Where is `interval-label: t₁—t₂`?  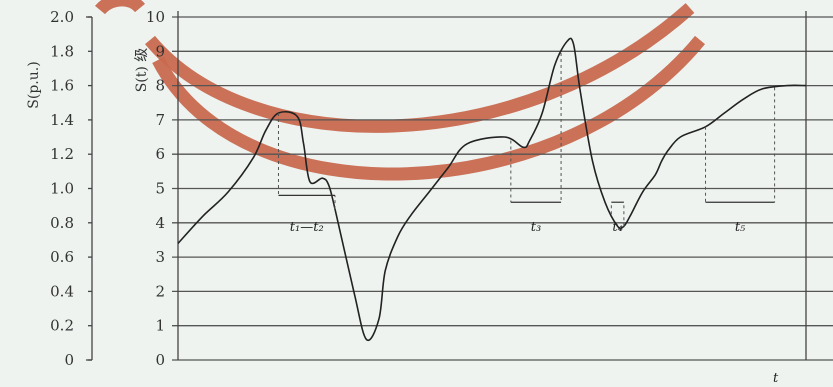
interval-label: t₁—t₂ is located at coordinates (307, 227).